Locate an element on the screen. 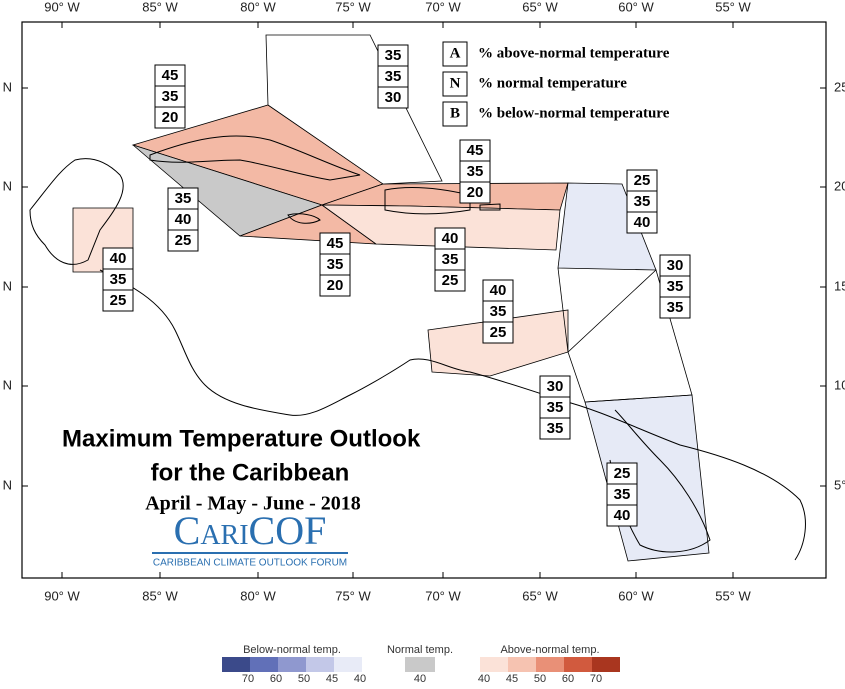  key-letter: B is located at coordinates (455, 113).